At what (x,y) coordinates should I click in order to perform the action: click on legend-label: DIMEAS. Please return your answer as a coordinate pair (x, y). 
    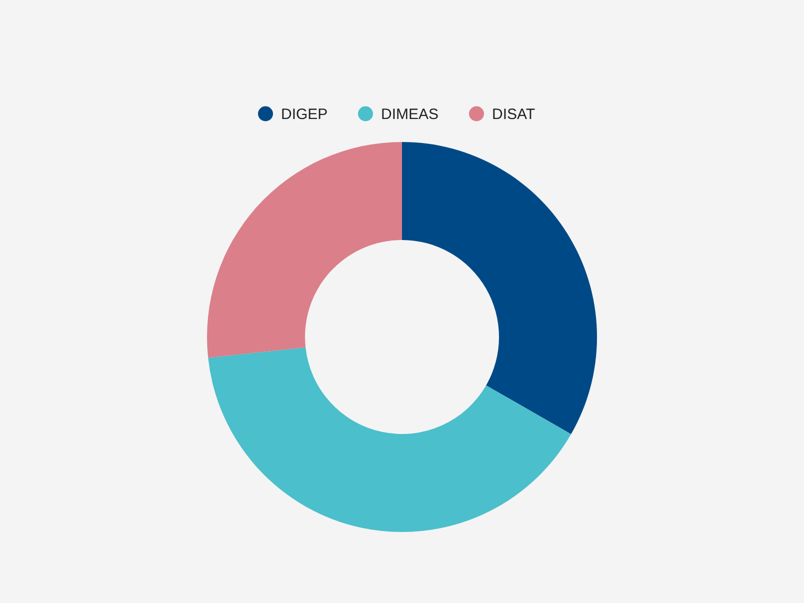
    Looking at the image, I should click on (410, 114).